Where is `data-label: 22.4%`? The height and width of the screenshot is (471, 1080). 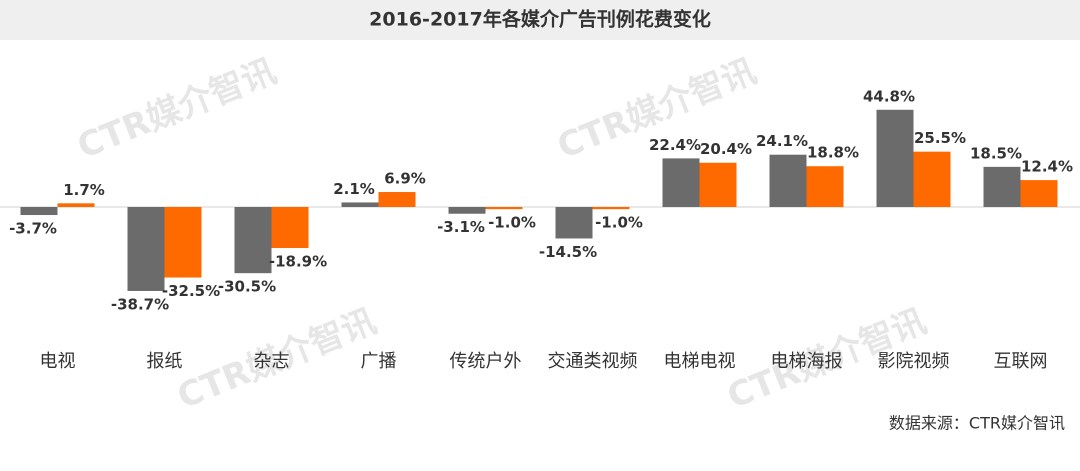
data-label: 22.4% is located at coordinates (675, 145).